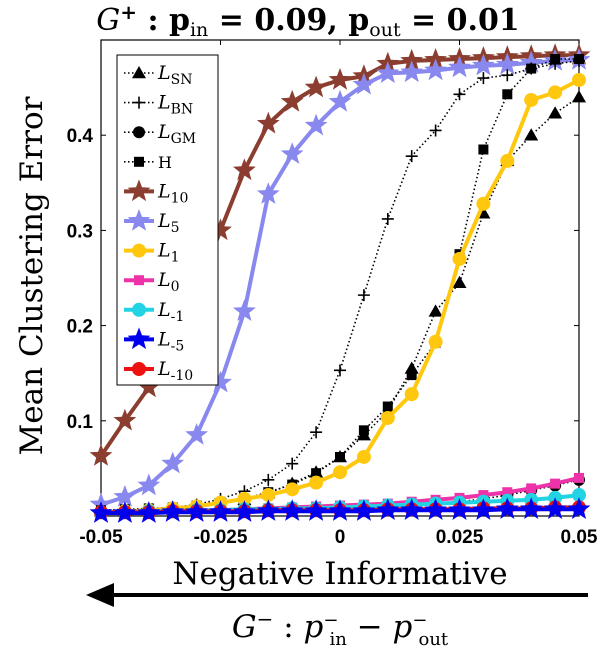 Image resolution: width=598 pixels, height=646 pixels. Describe the element at coordinates (152, 282) in the screenshot. I see `legend-entry: L0` at that location.